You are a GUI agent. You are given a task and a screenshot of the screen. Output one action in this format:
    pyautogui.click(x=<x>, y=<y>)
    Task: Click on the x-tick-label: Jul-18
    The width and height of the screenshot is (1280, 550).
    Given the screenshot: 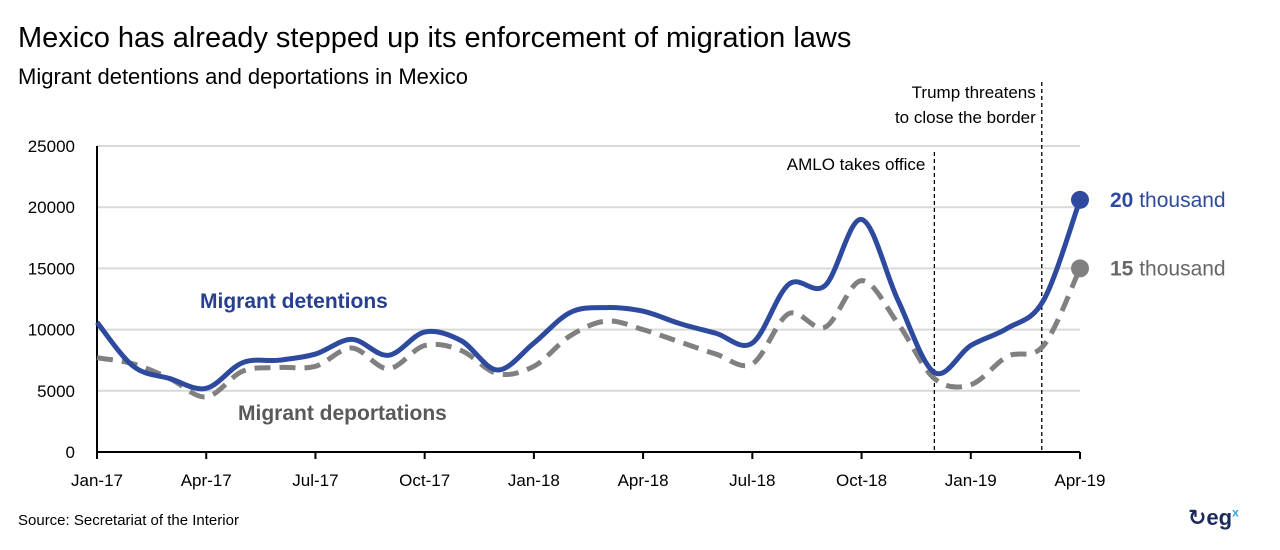 What is the action you would take?
    pyautogui.click(x=752, y=480)
    